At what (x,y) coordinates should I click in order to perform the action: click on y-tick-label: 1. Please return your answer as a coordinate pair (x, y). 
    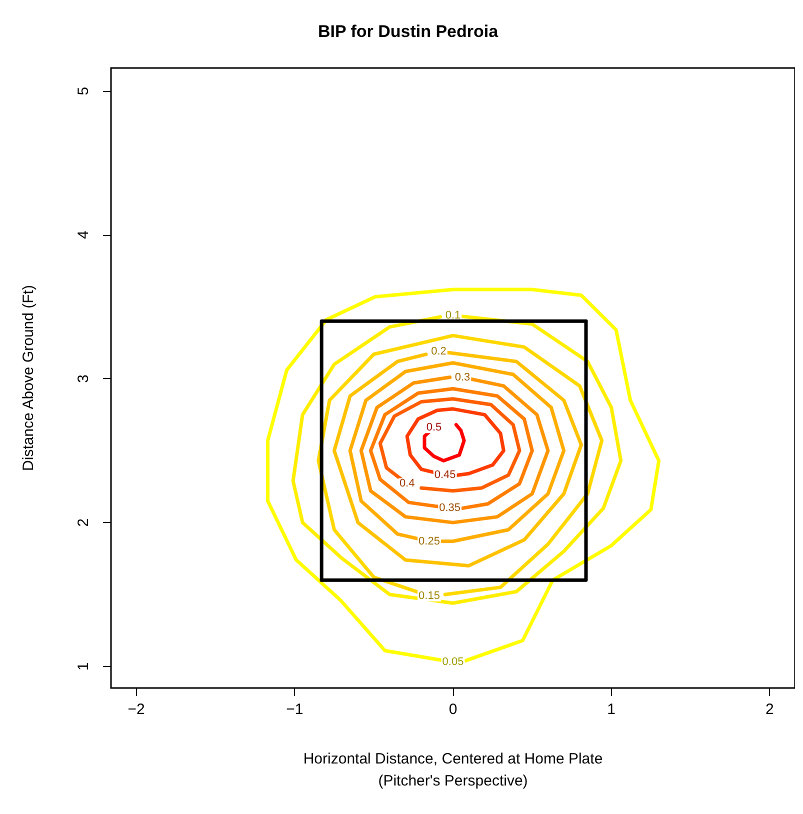
    Looking at the image, I should click on (83, 666).